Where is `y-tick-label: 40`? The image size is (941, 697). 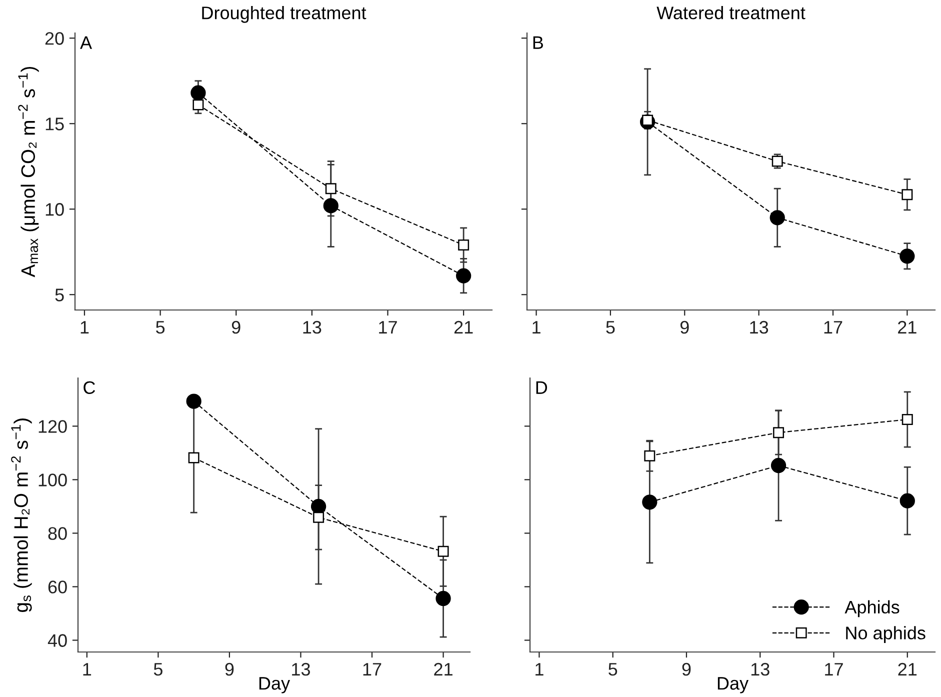 y-tick-label: 40 is located at coordinates (57, 640).